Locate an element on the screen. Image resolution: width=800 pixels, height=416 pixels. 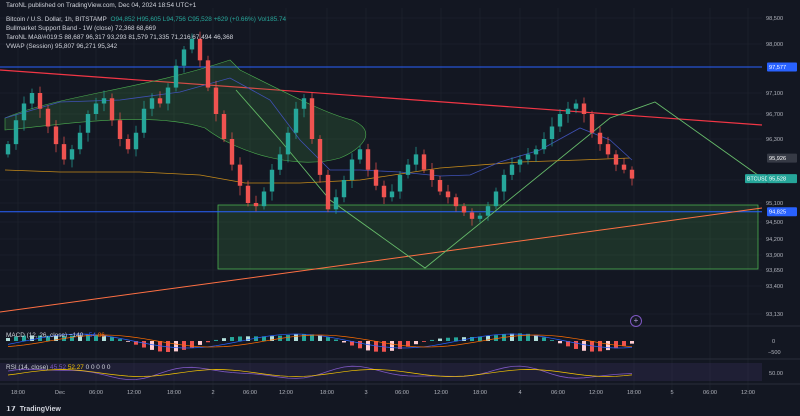
price-tag is located at coordinates (782, 158).